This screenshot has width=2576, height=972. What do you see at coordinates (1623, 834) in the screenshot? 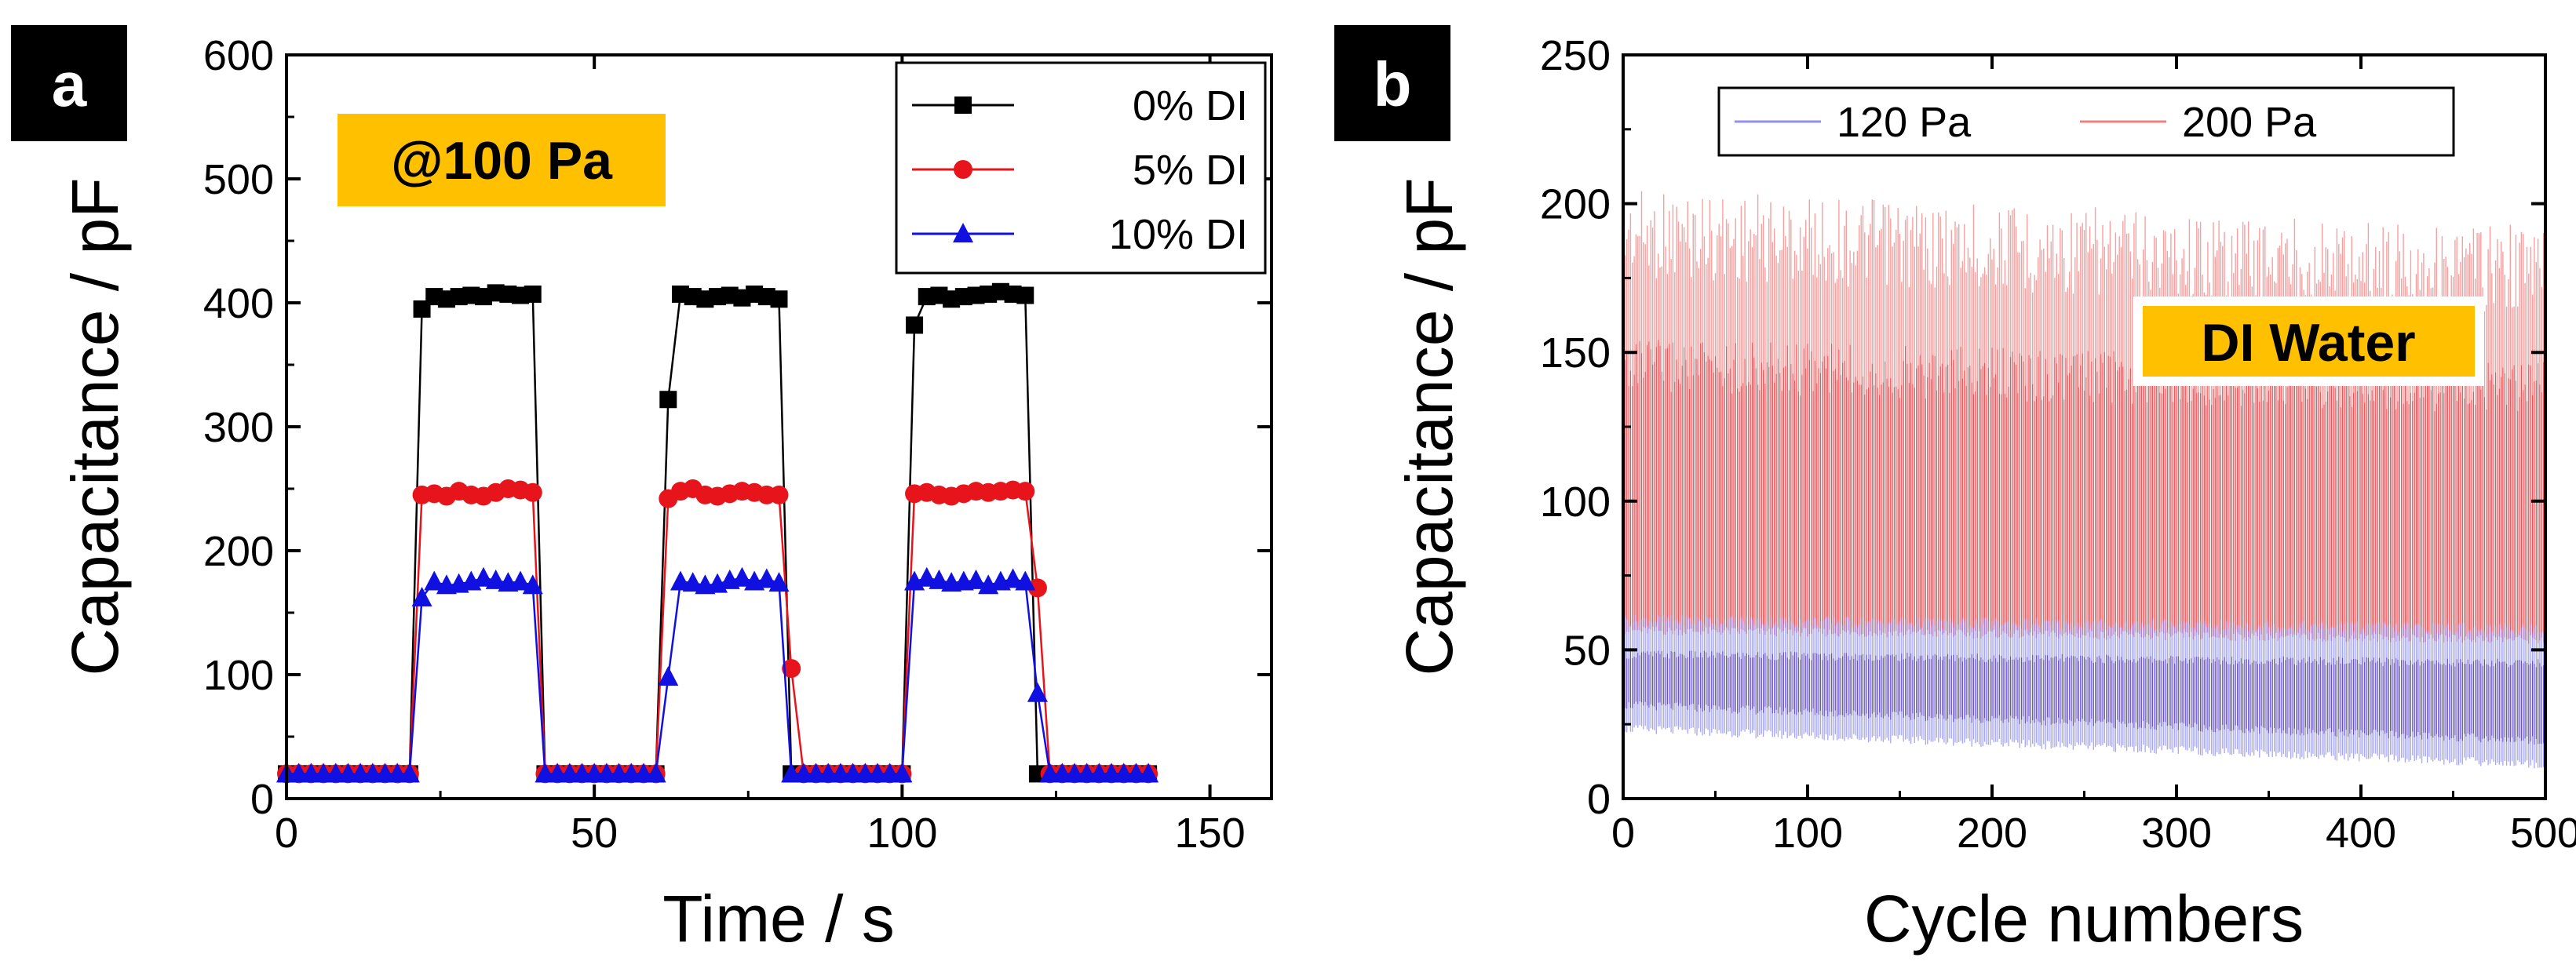
I see `panel-b-x-tick-label: 0` at bounding box center [1623, 834].